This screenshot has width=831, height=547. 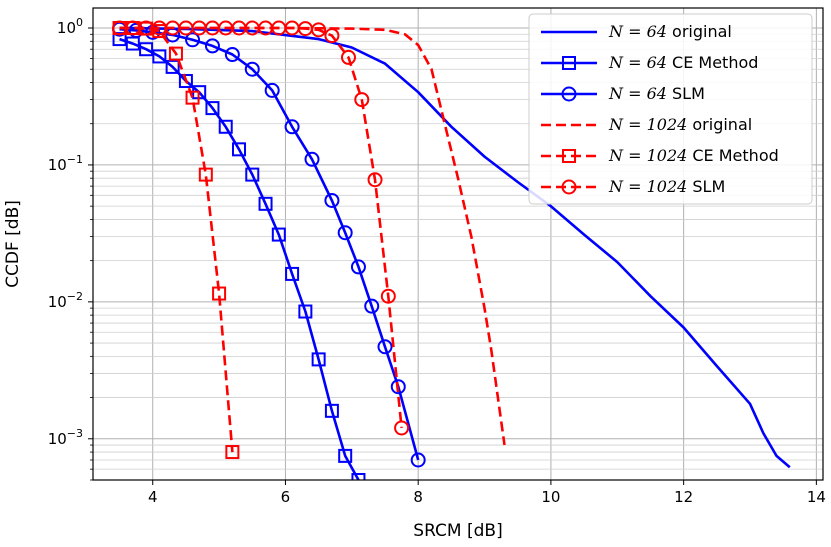 I want to click on legend-box, so click(x=670, y=109).